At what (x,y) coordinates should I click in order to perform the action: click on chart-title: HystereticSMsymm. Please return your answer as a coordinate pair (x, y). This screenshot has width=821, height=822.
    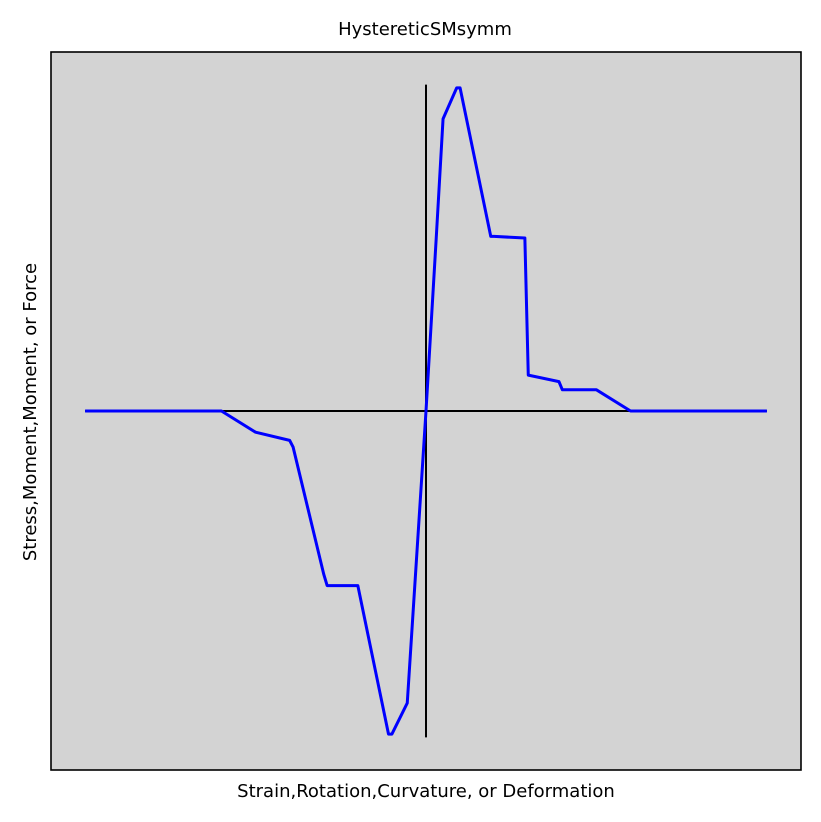
    Looking at the image, I should click on (425, 29).